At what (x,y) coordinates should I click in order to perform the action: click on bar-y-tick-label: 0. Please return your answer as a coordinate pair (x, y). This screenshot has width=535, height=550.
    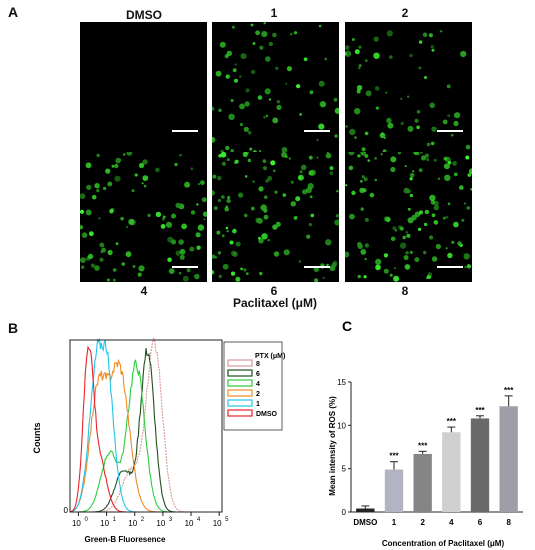
    Looking at the image, I should click on (344, 512).